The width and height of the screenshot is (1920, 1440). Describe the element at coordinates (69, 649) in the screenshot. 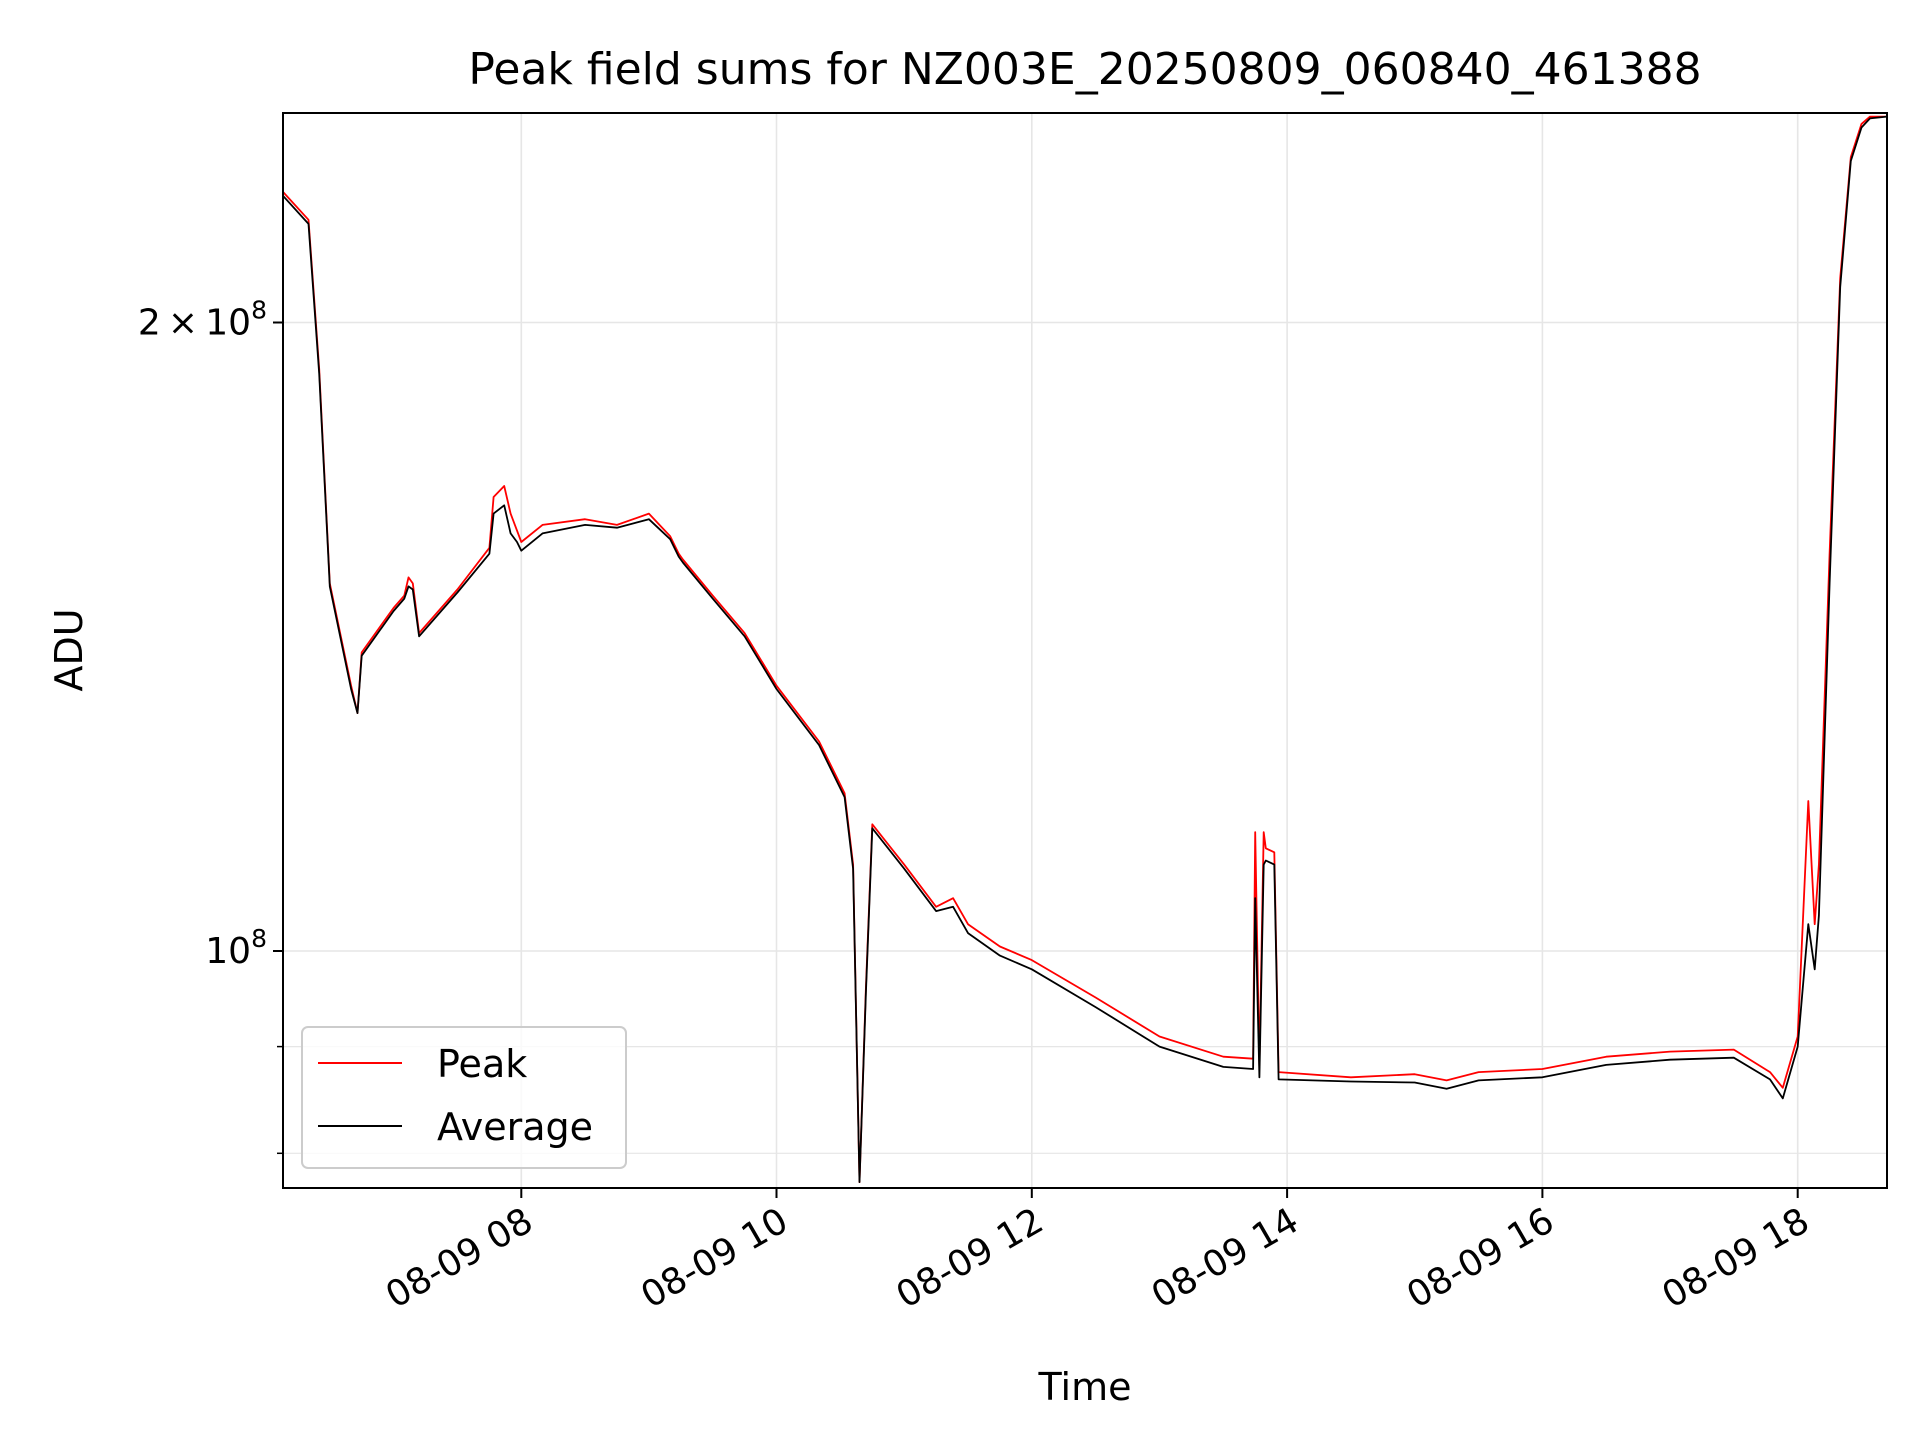

I see `y-axis-label: ADU` at that location.